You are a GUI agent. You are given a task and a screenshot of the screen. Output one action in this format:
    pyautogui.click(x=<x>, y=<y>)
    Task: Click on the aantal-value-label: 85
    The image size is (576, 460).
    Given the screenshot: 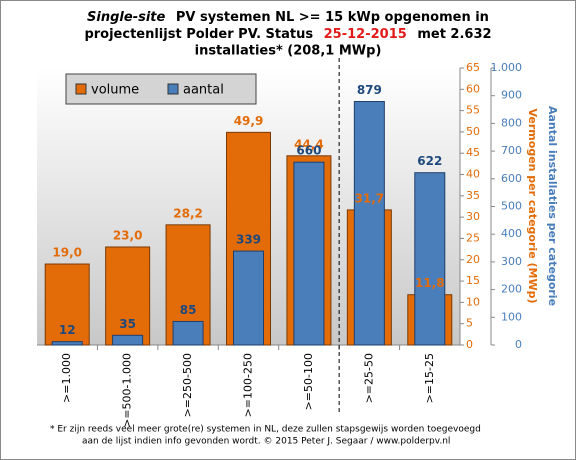 What is the action you would take?
    pyautogui.click(x=188, y=310)
    